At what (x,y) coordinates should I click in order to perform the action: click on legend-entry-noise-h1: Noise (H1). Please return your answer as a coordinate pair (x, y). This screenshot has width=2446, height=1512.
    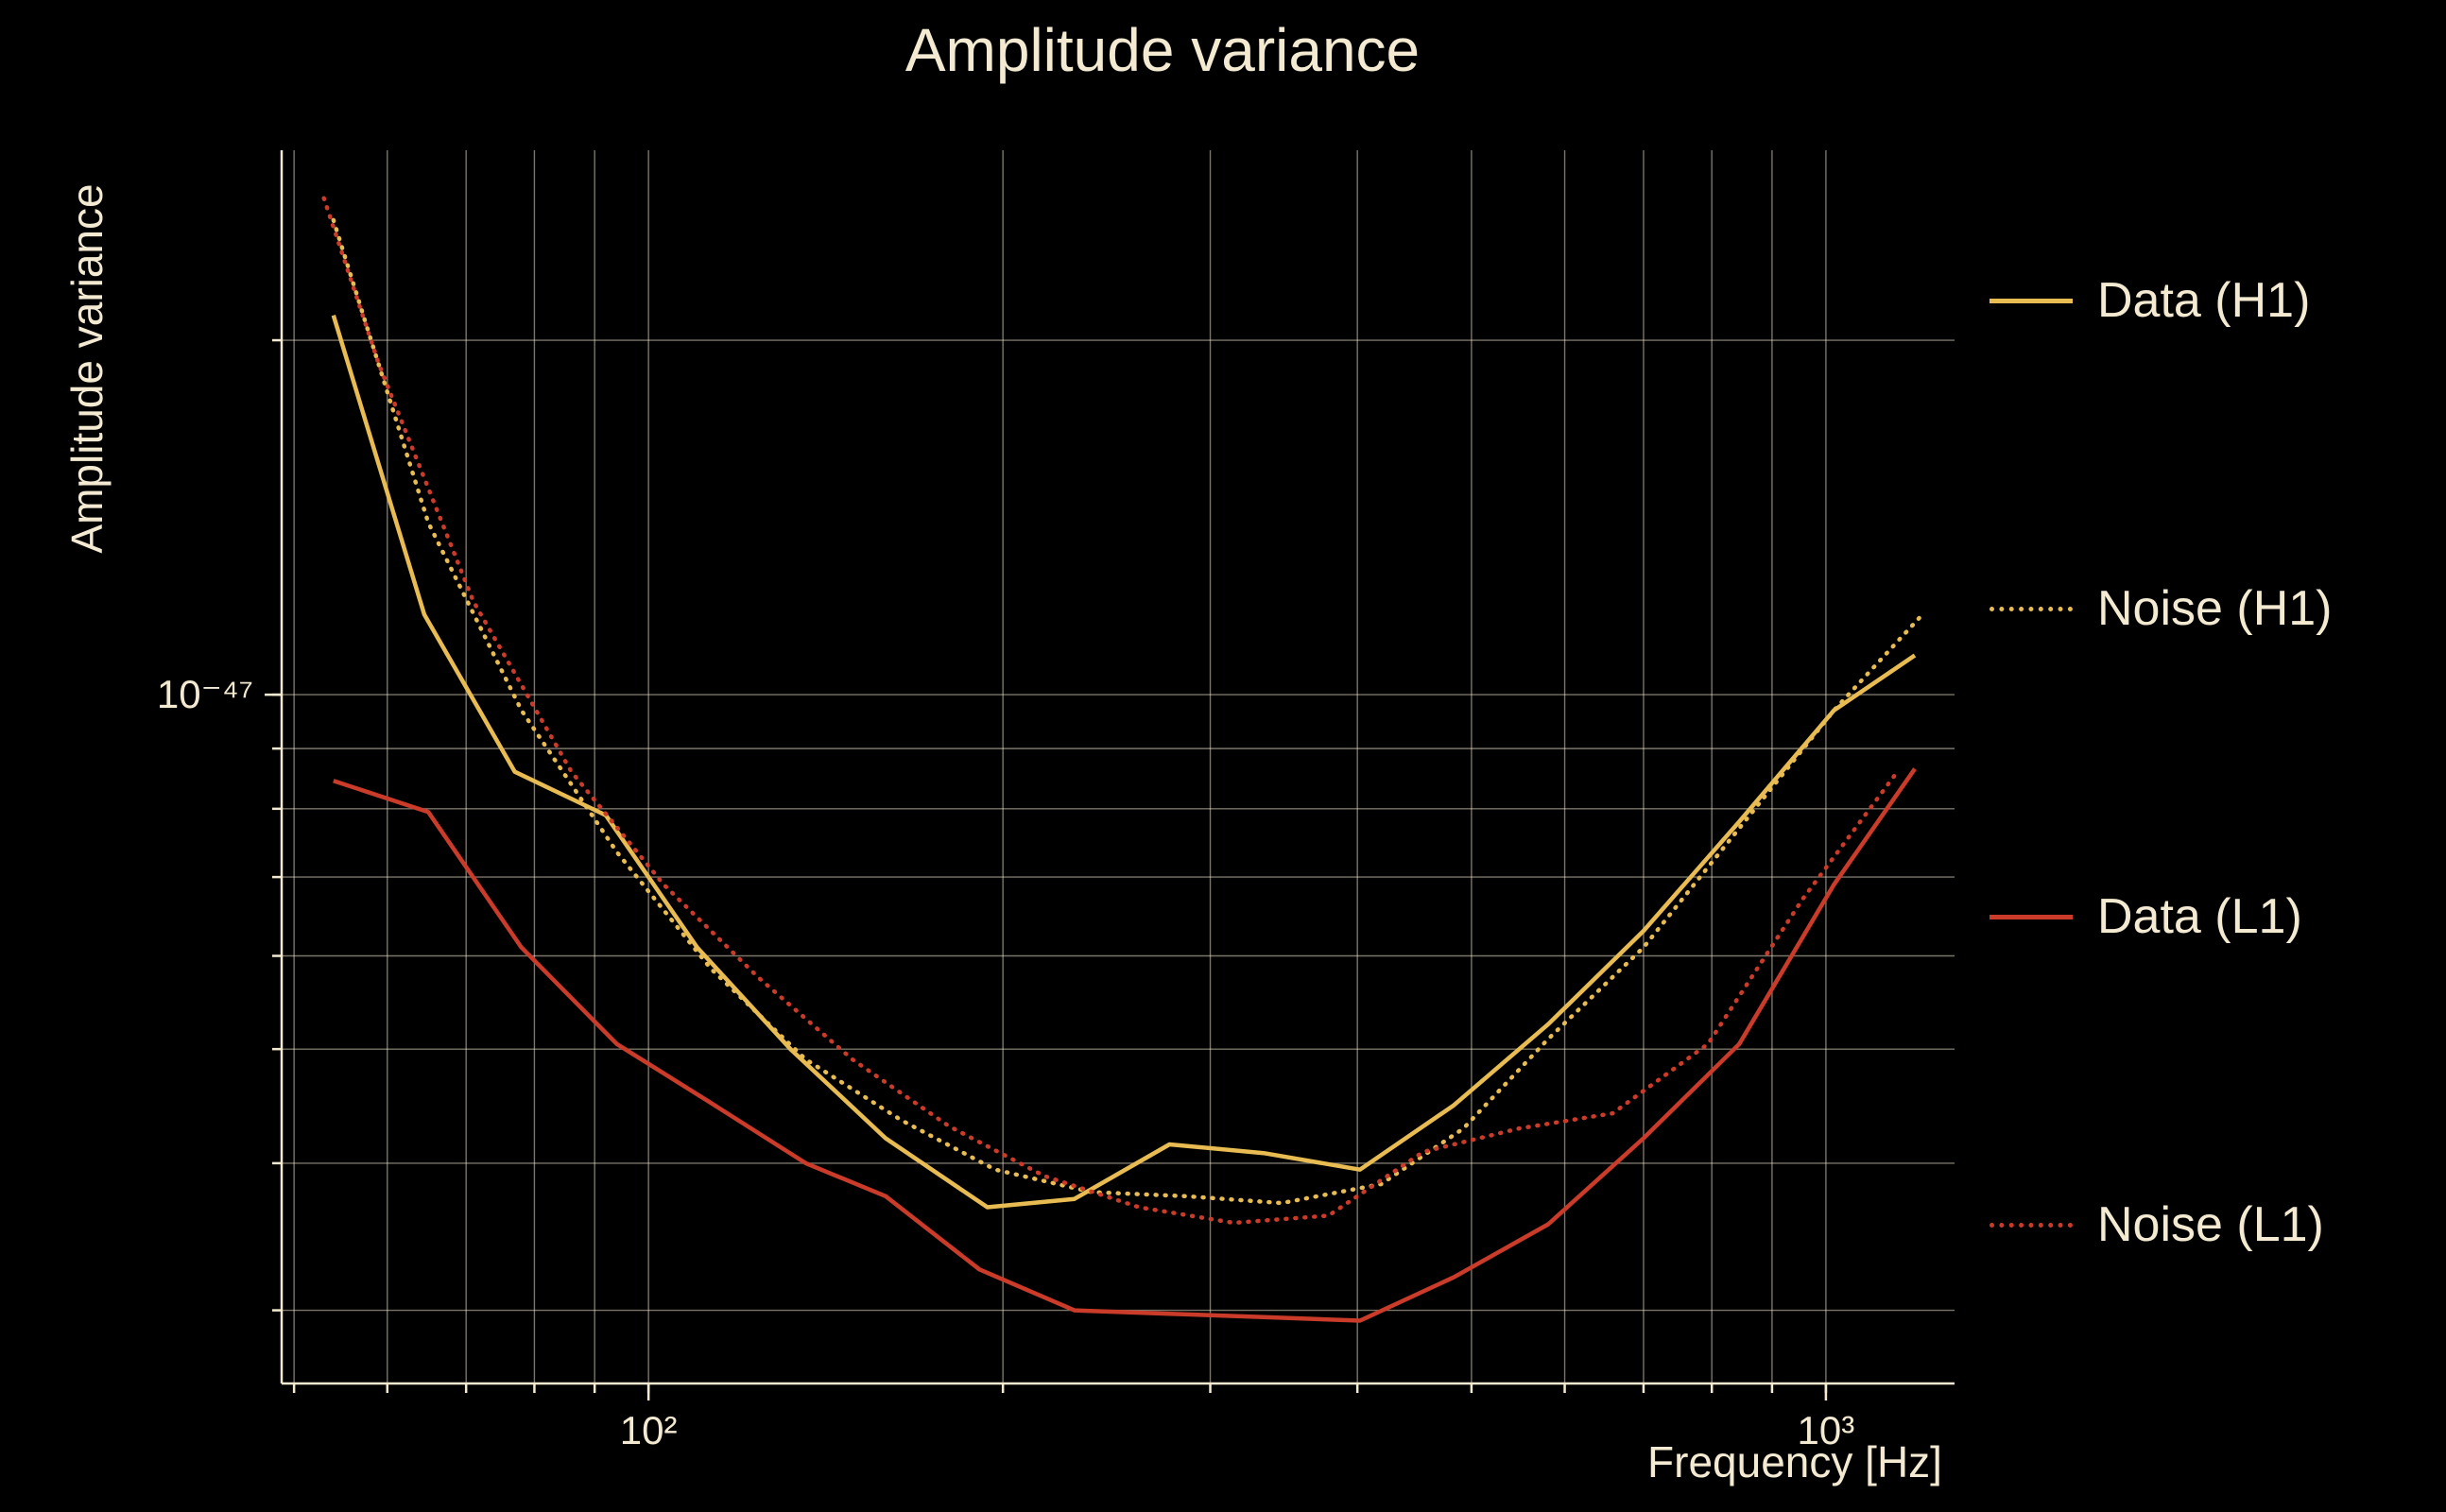
    Looking at the image, I should click on (2161, 608).